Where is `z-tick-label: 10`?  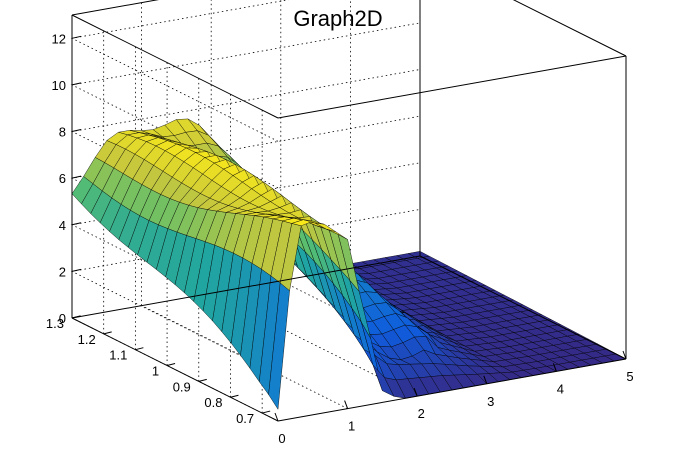 z-tick-label: 10 is located at coordinates (59, 85).